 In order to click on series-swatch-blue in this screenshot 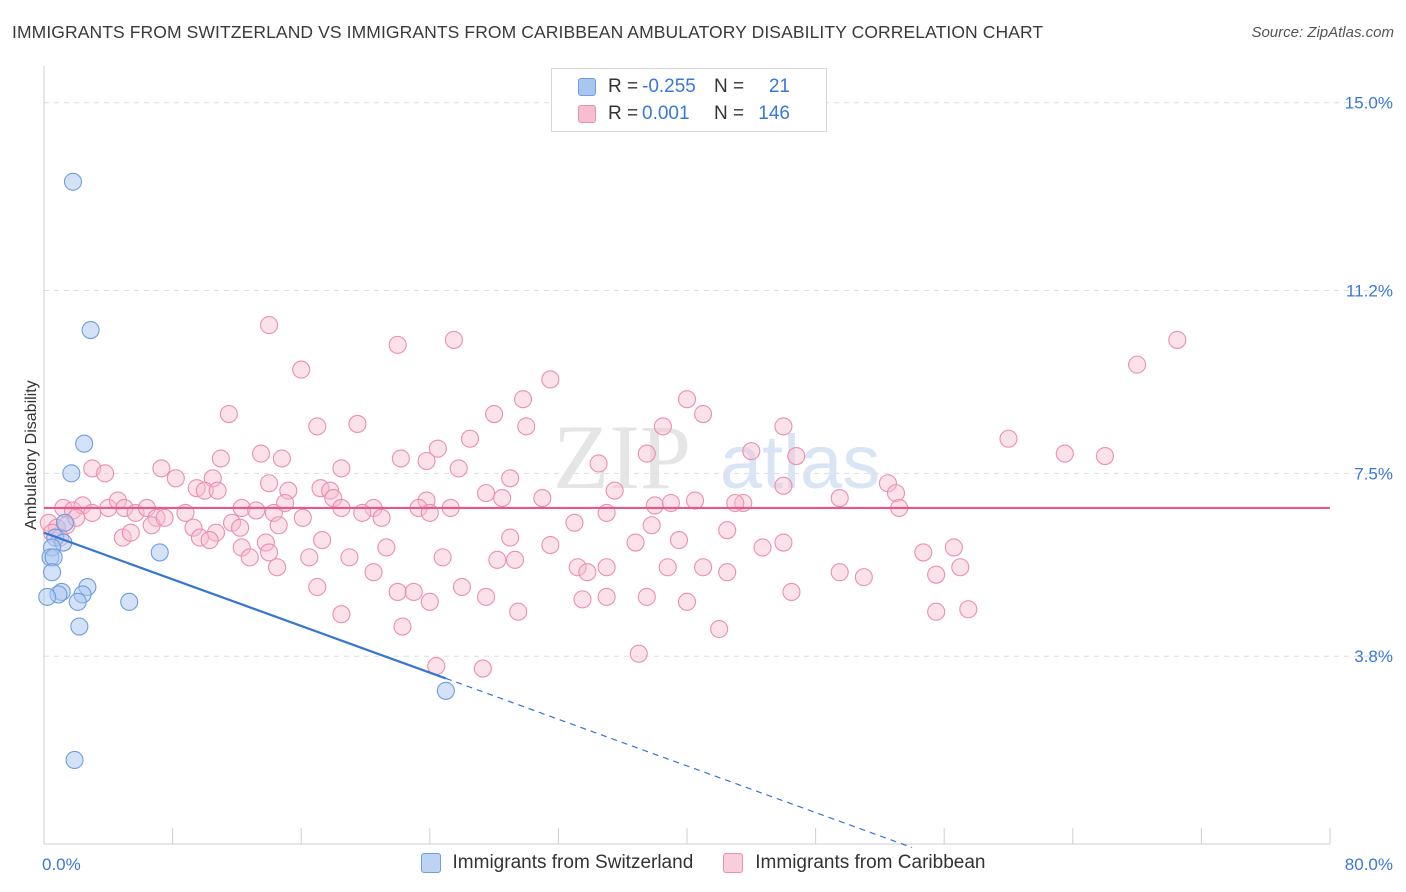, I will do `click(430, 863)`.